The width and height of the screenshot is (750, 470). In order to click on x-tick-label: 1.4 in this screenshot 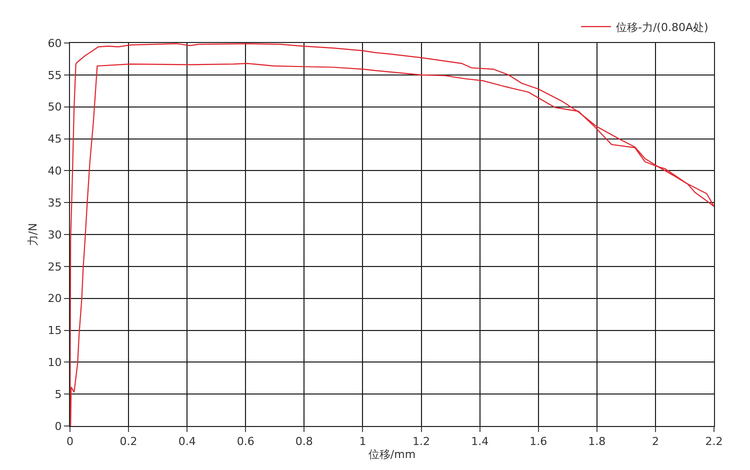, I will do `click(480, 441)`.